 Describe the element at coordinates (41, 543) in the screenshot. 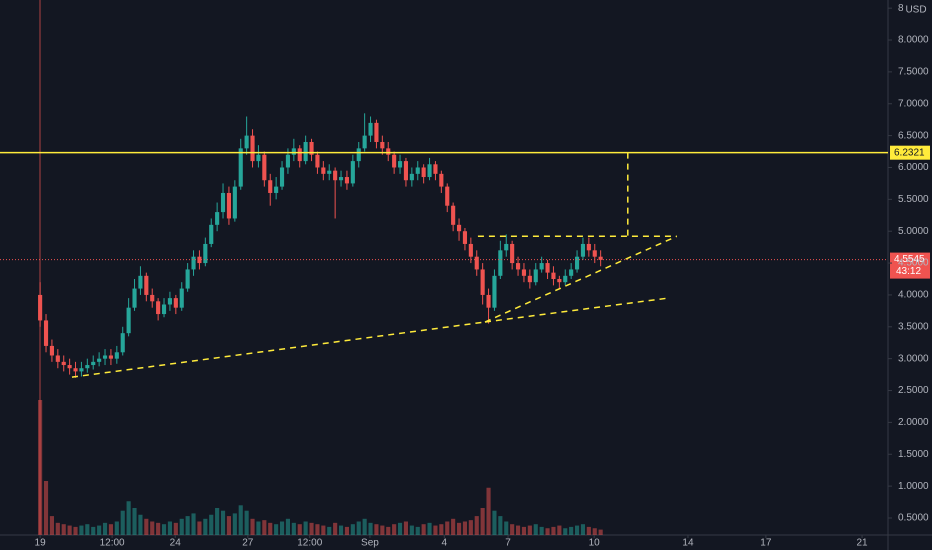

I see `x-tick-label: 19` at that location.